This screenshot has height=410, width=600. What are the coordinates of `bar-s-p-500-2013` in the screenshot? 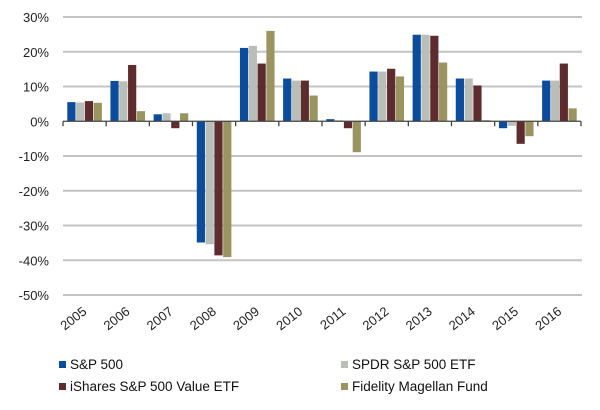 It's located at (416, 78).